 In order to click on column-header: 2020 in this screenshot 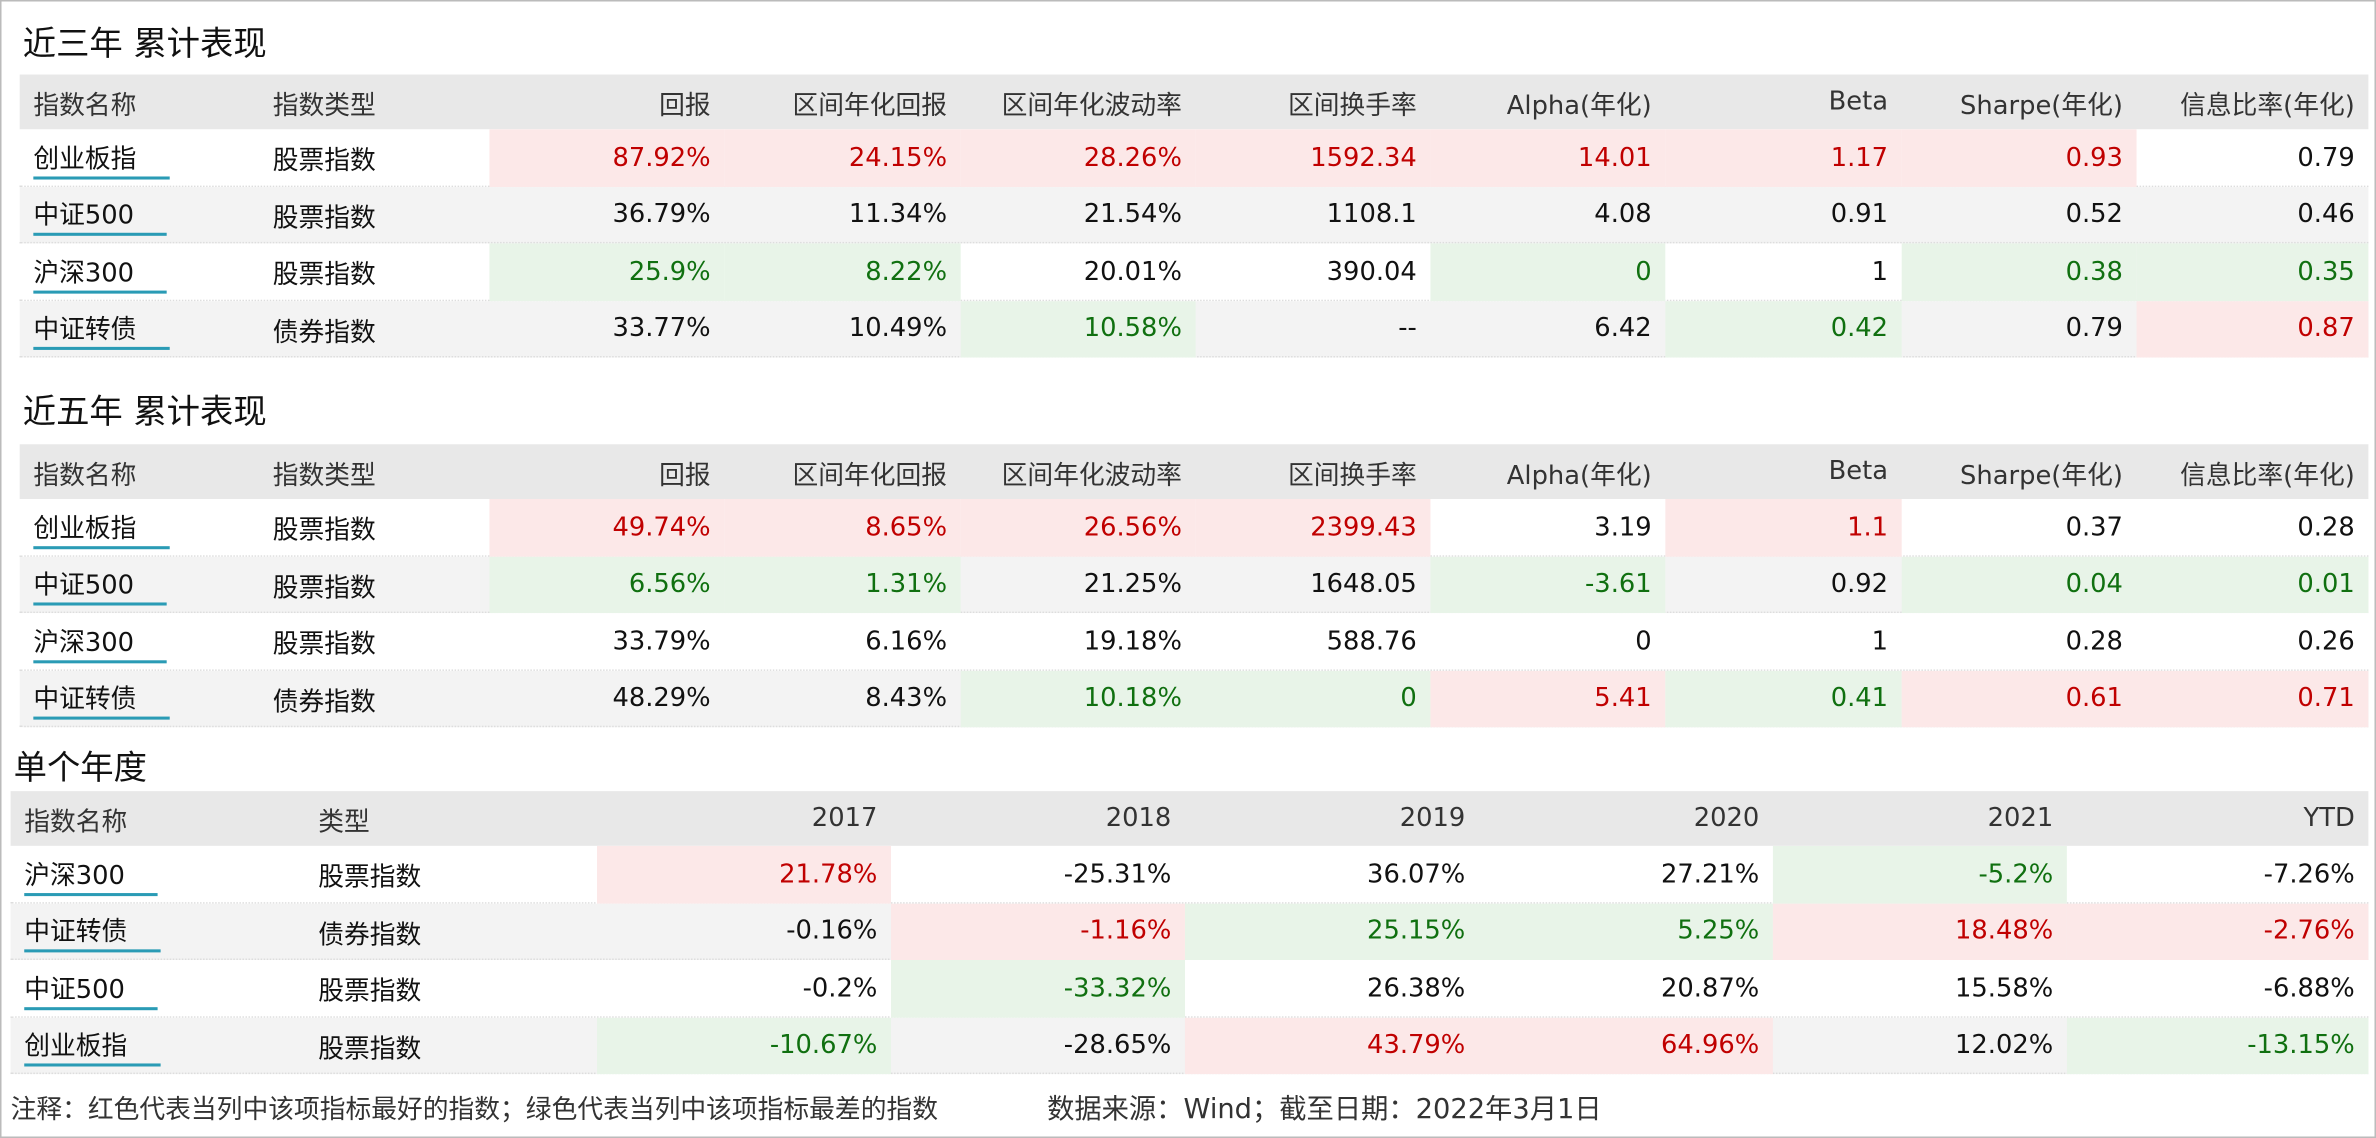, I will do `click(1726, 818)`.